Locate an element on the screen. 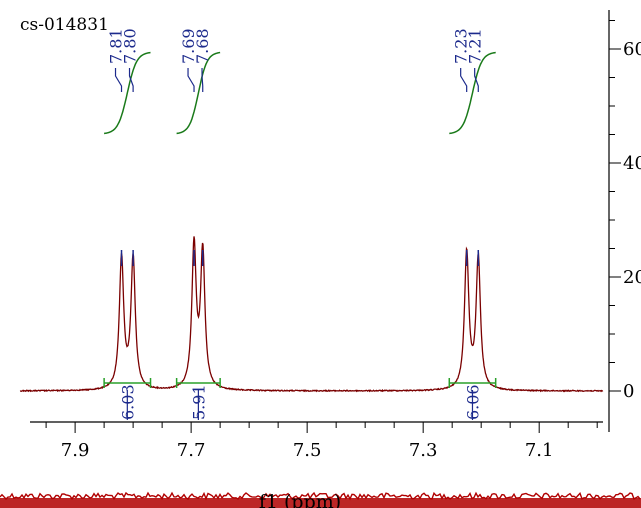 Image resolution: width=641 pixels, height=508 pixels. x-tick-label: 7.9 is located at coordinates (75, 450).